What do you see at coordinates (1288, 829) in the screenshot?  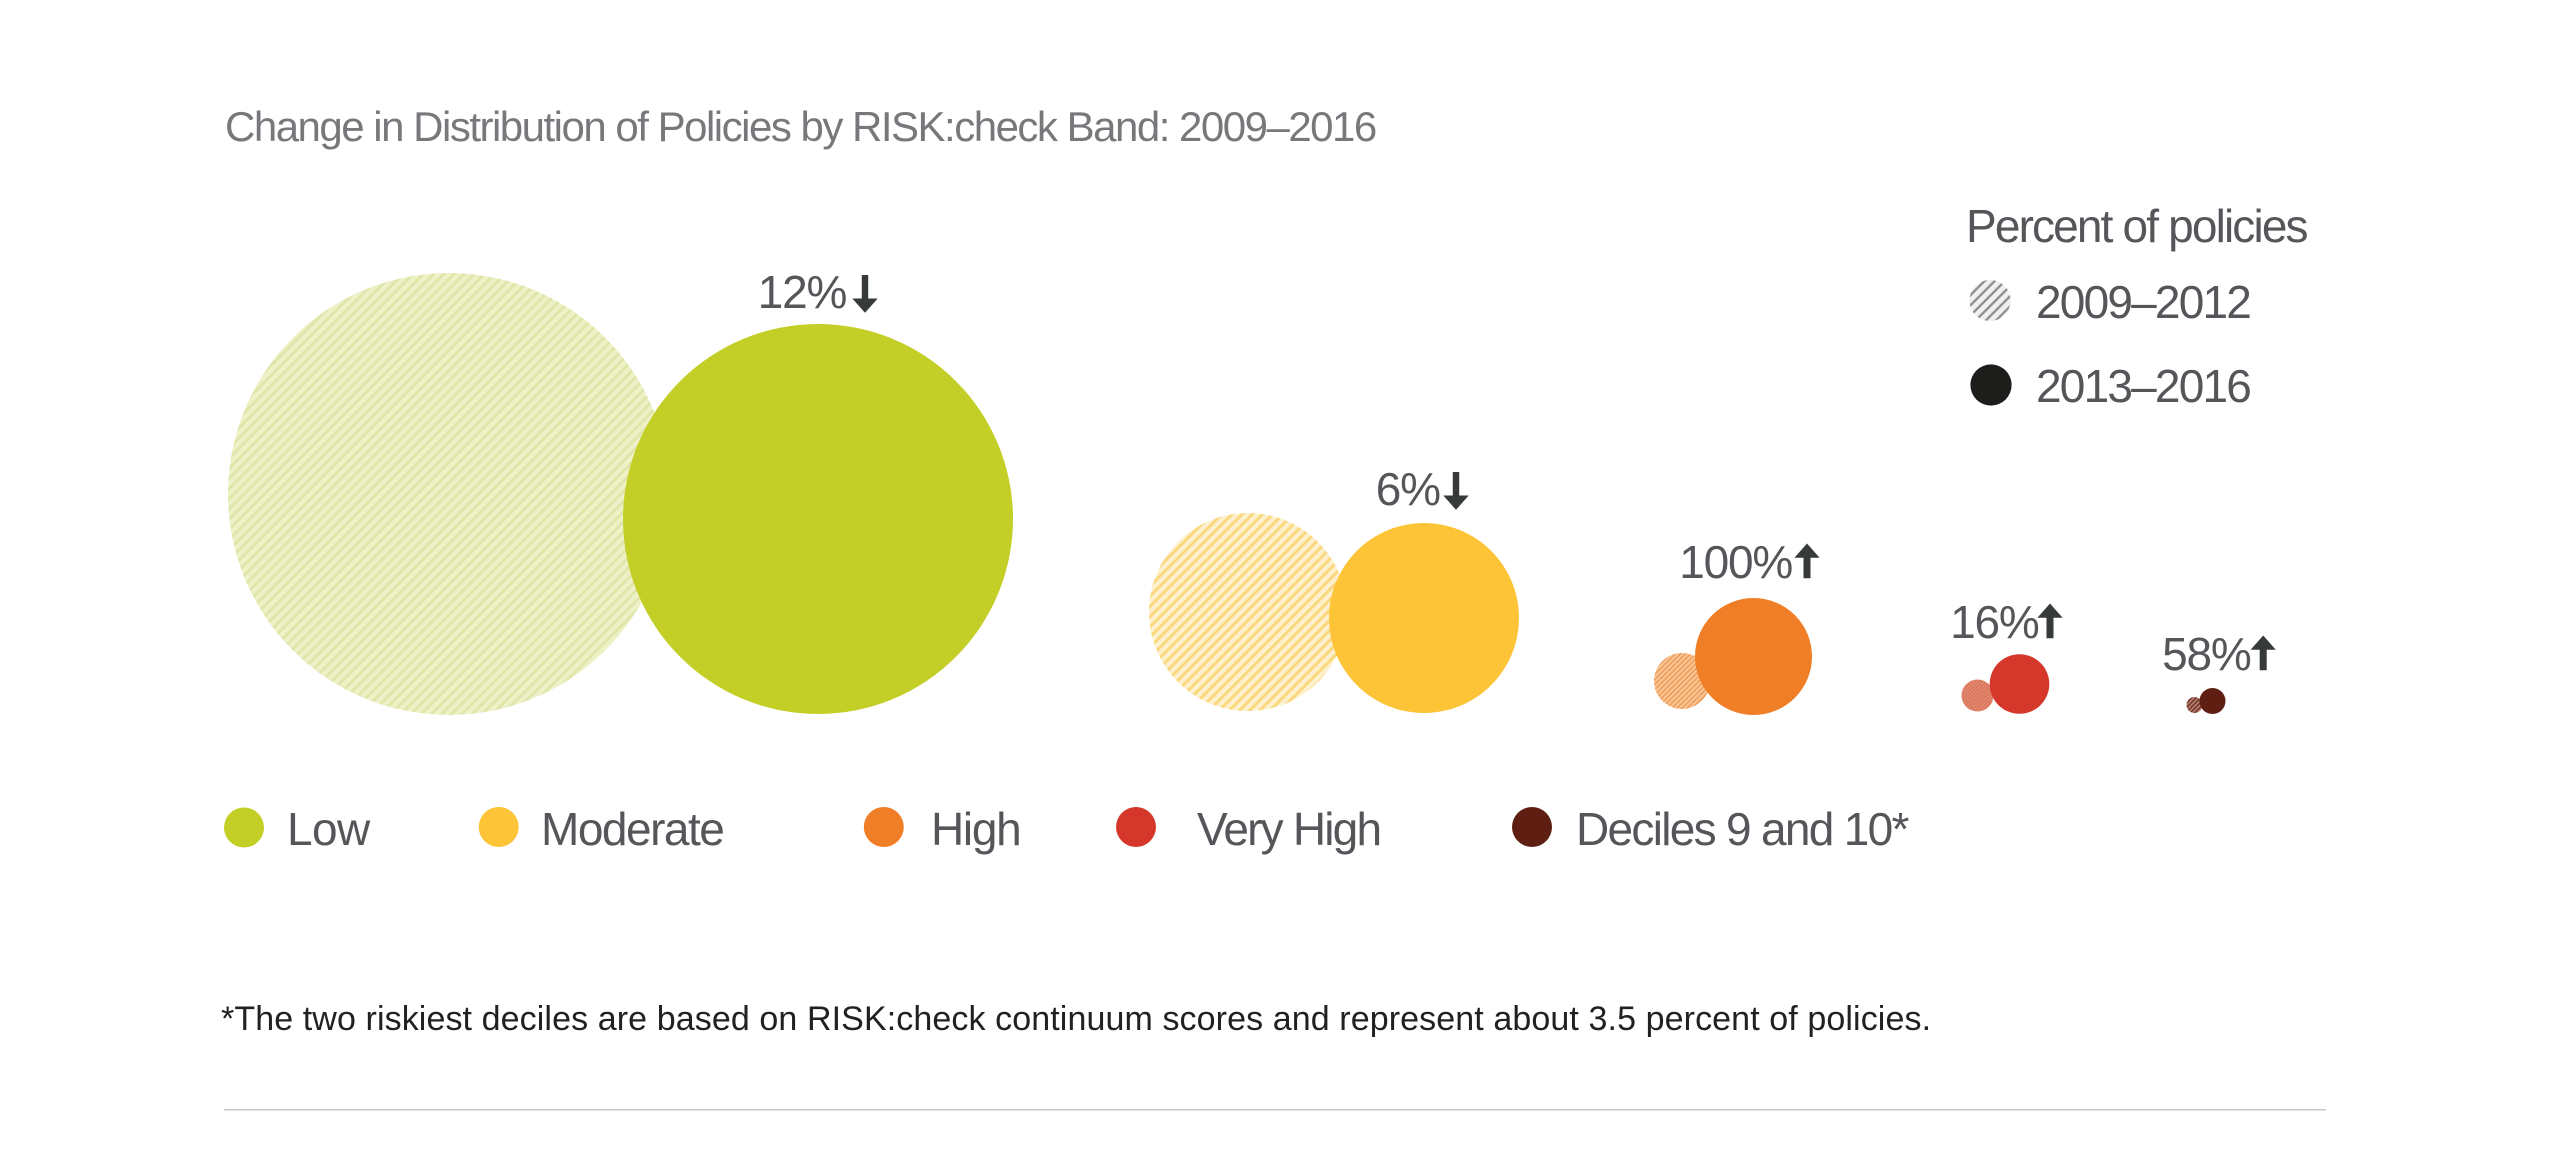 I see `svg-text: Very High` at bounding box center [1288, 829].